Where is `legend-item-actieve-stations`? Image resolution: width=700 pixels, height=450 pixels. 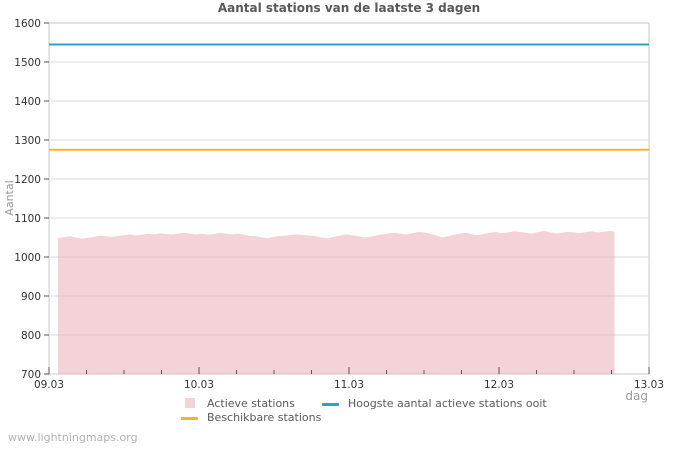 legend-item-actieve-stations is located at coordinates (190, 403).